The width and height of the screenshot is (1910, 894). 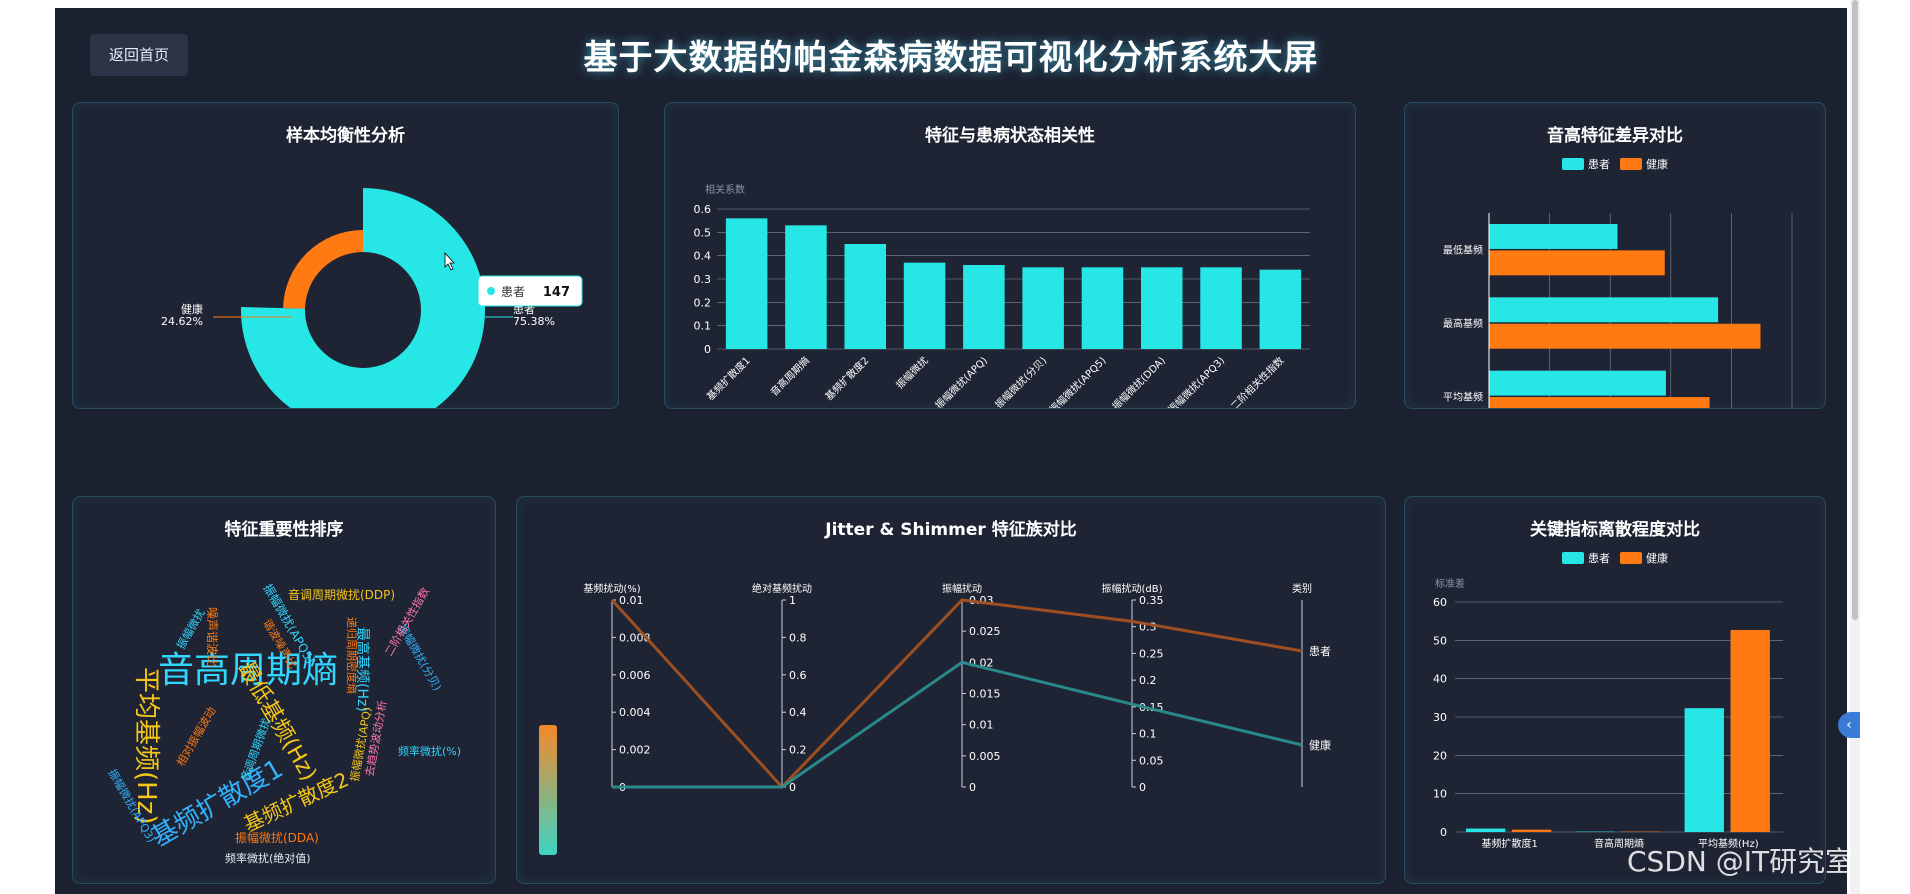 What do you see at coordinates (1599, 164) in the screenshot?
I see `legend-label: 患者` at bounding box center [1599, 164].